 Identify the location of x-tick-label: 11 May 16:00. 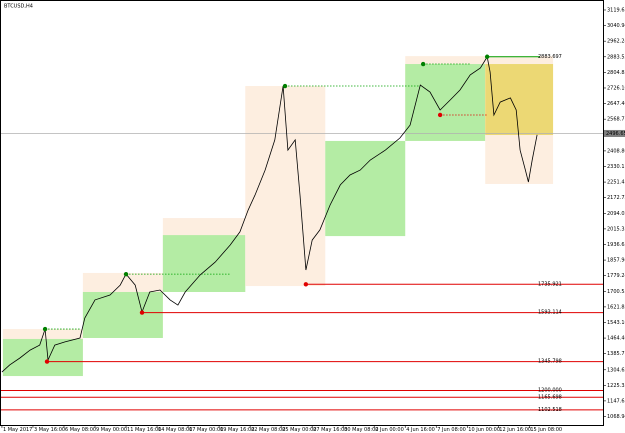
(144, 430).